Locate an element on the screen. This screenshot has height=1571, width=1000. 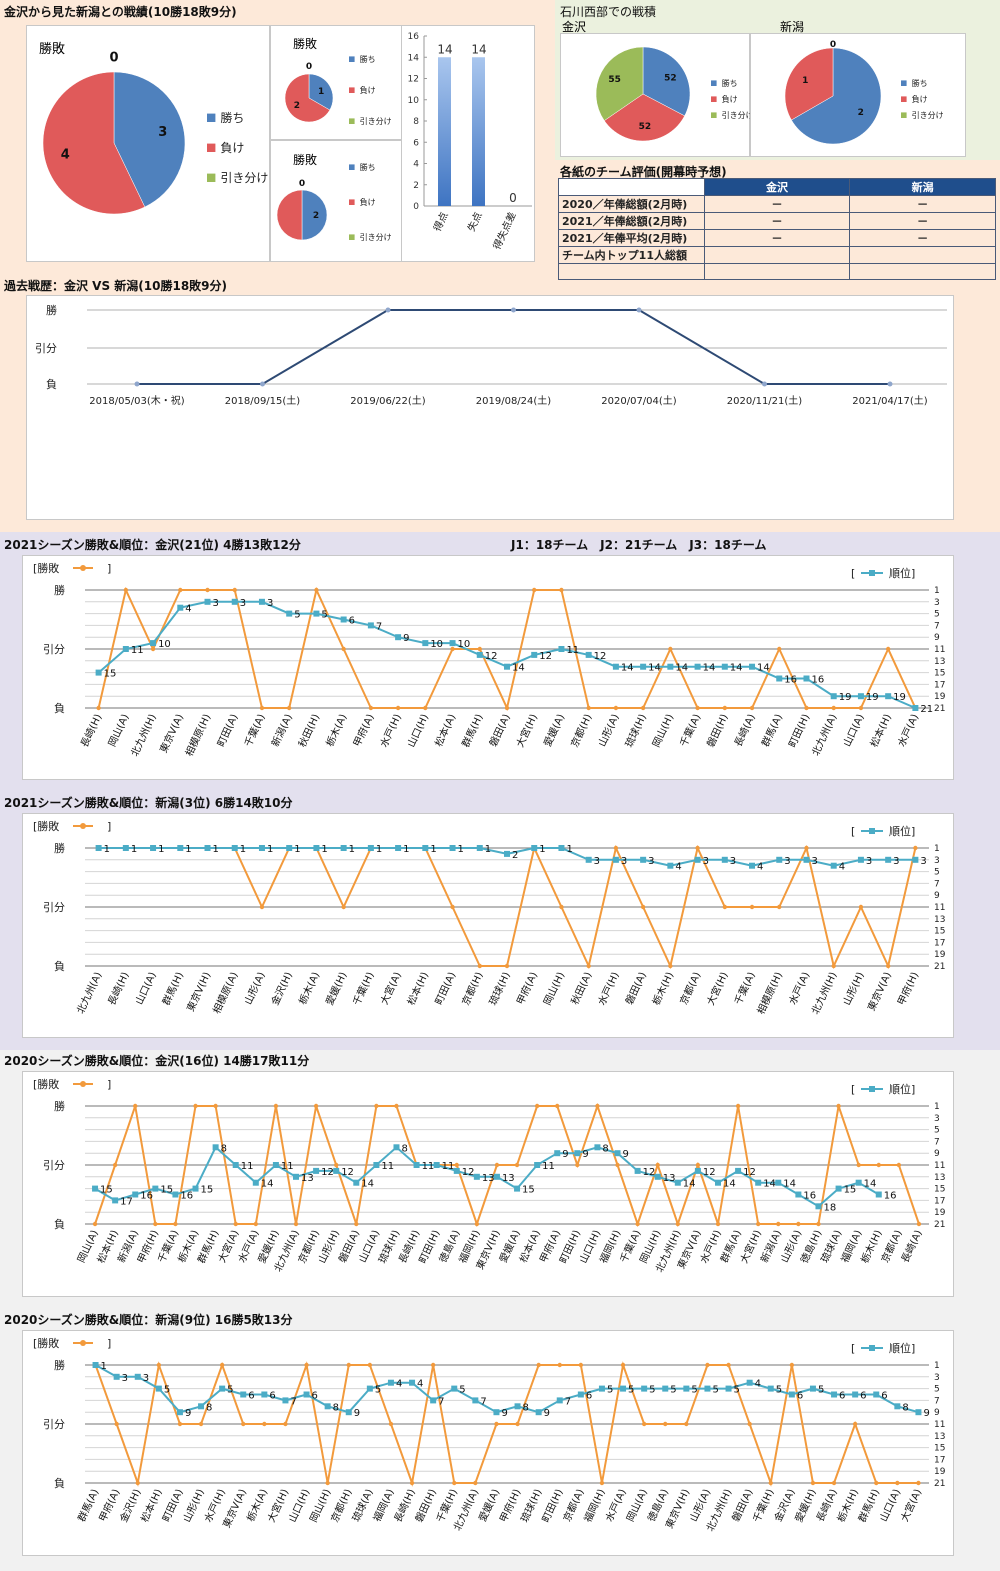
bar-data-label: 14 is located at coordinates (478, 49).